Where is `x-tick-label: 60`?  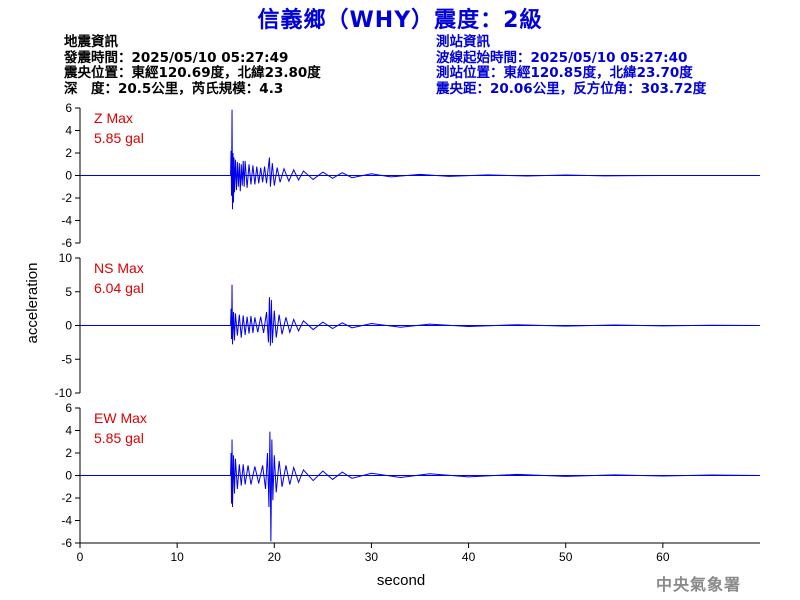 x-tick-label: 60 is located at coordinates (663, 557).